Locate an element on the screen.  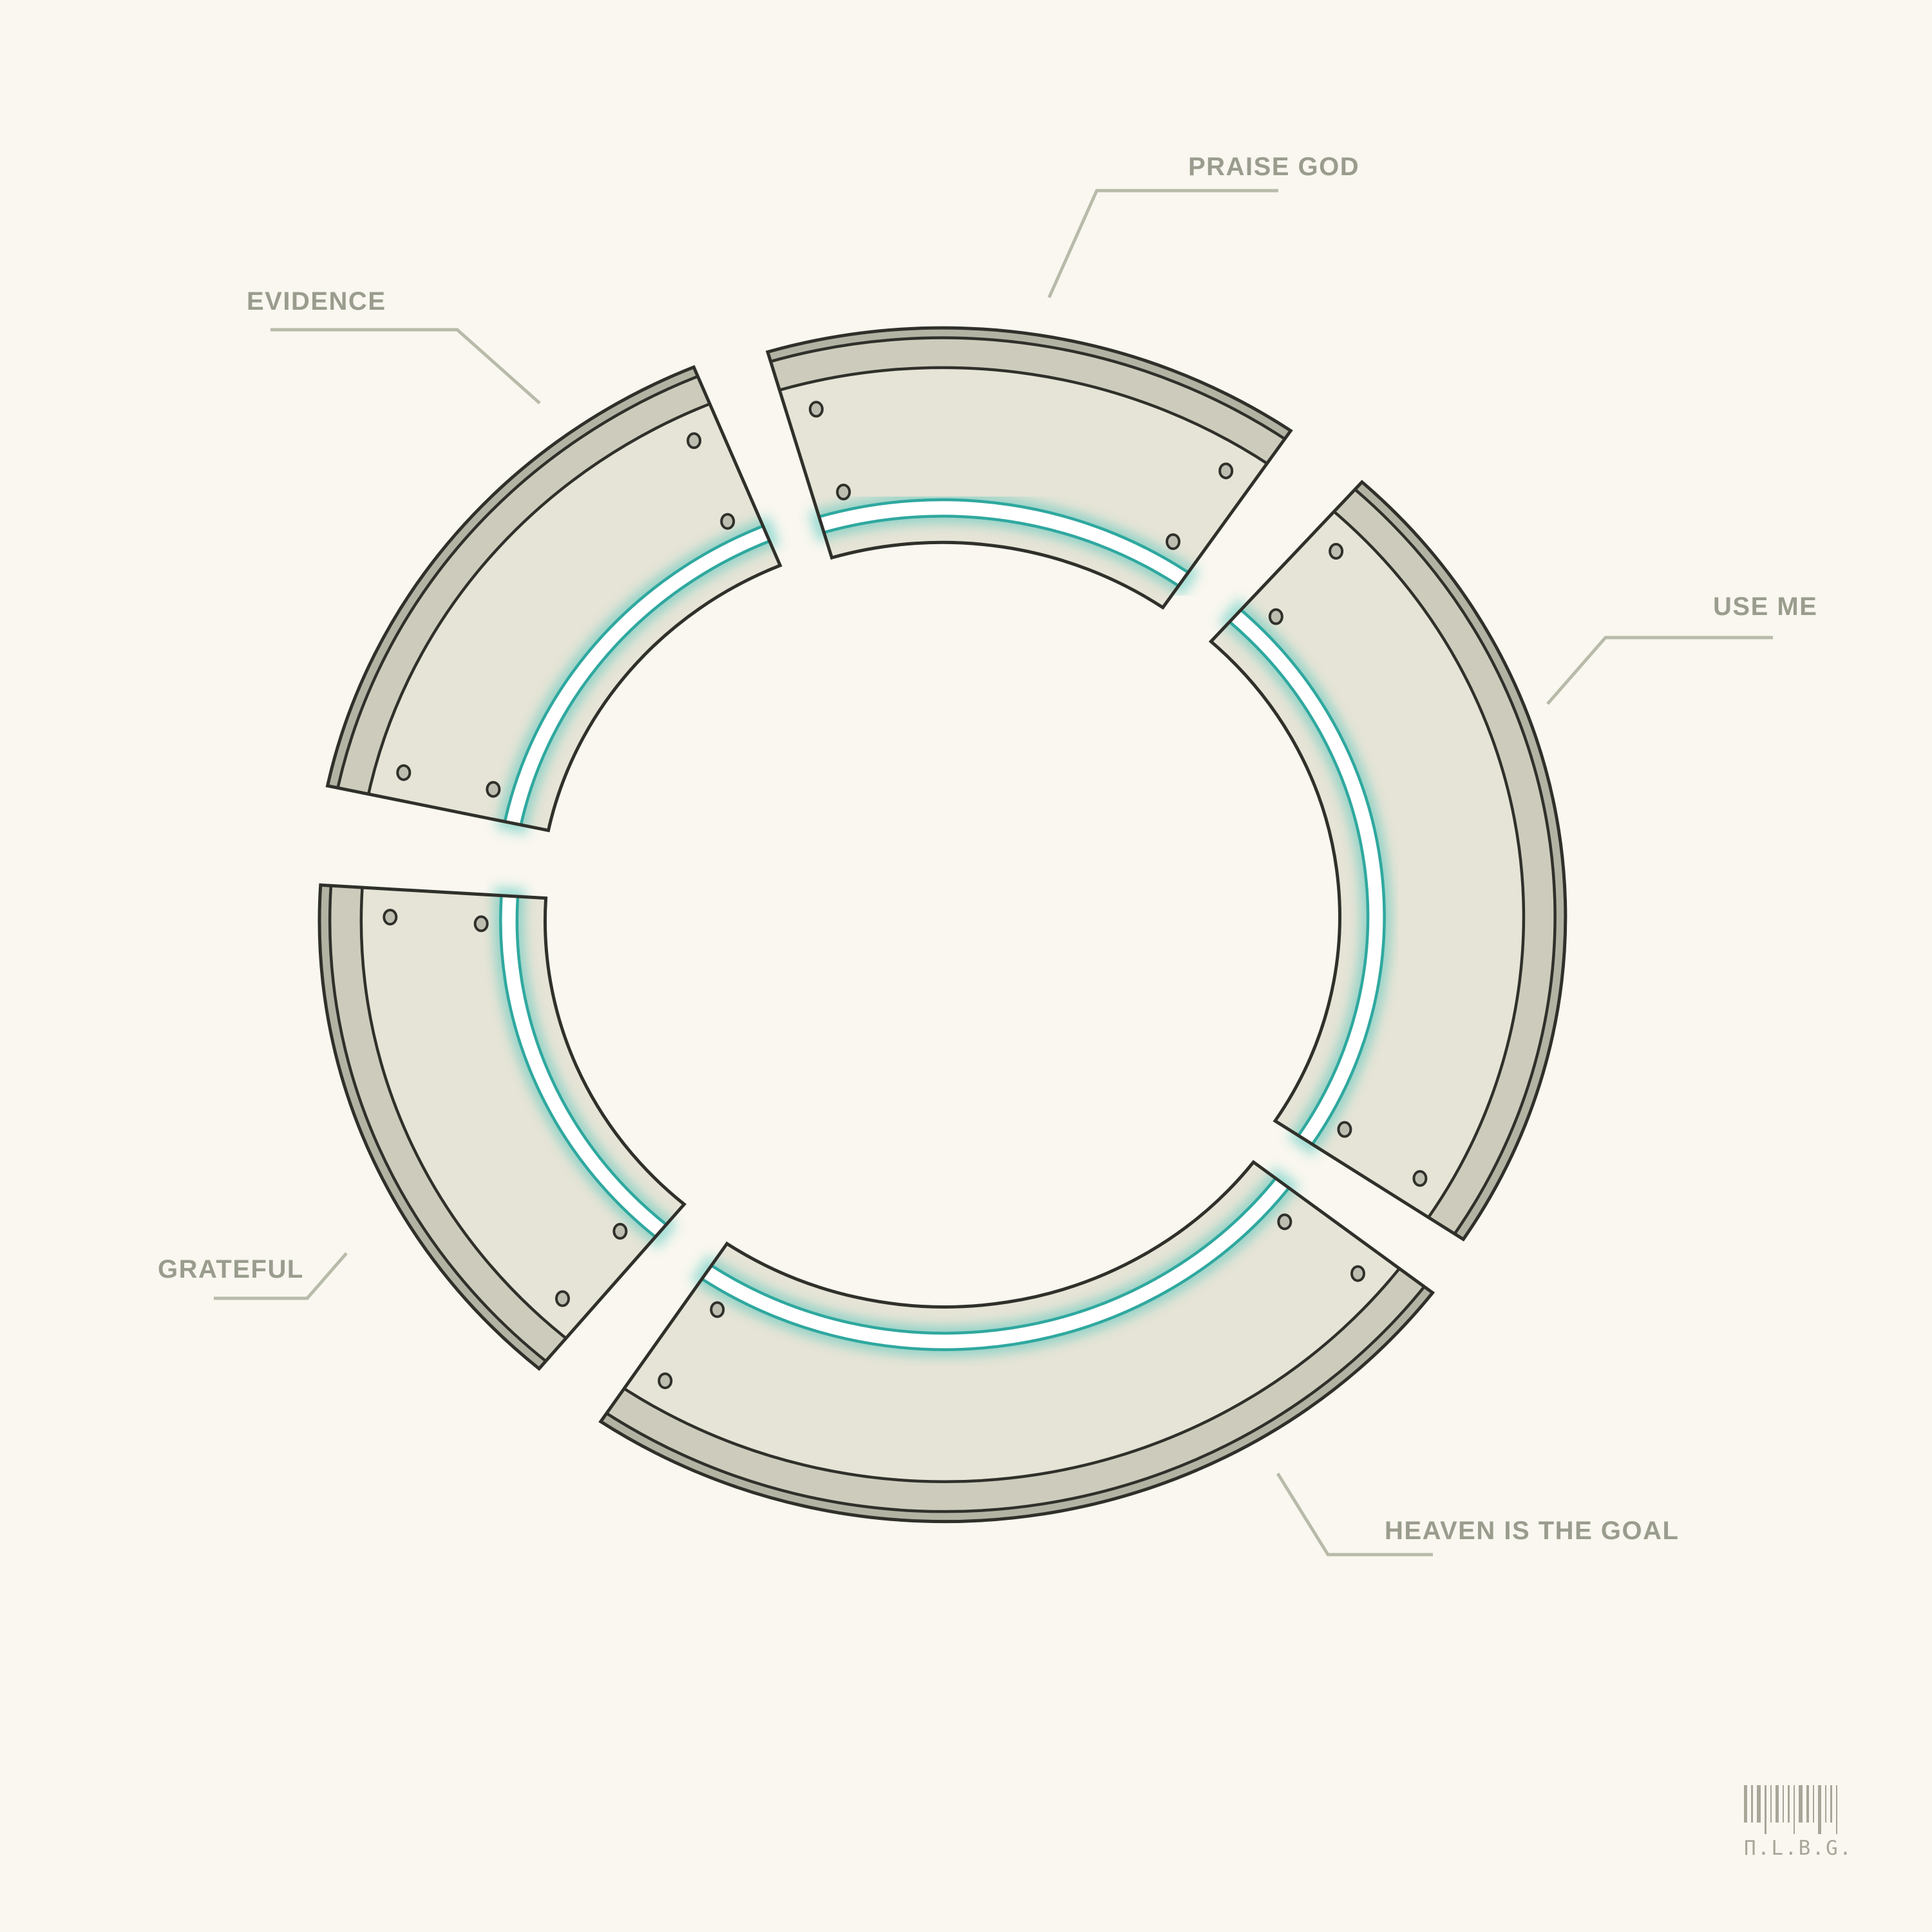
callout-label-heaven-is-the-goal: HEAVEN IS THE GOAL is located at coordinates (1532, 1531).